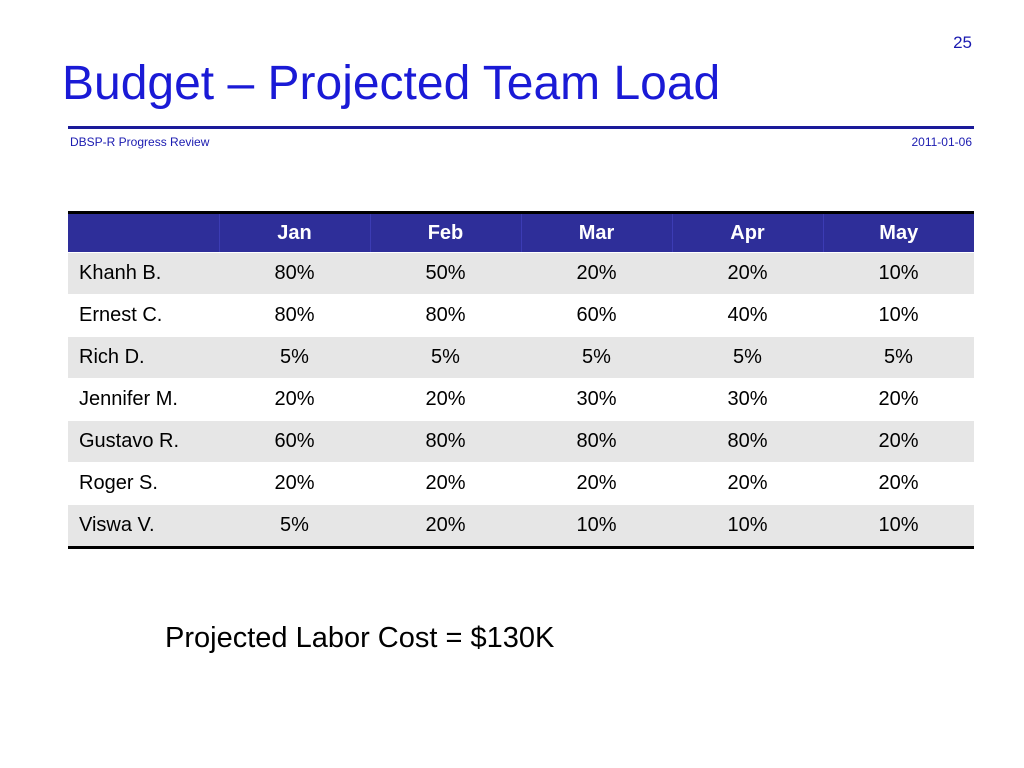 This screenshot has width=1024, height=768. I want to click on table-row: Rich D. 5% 5% 5% 5% 5%, so click(521, 357).